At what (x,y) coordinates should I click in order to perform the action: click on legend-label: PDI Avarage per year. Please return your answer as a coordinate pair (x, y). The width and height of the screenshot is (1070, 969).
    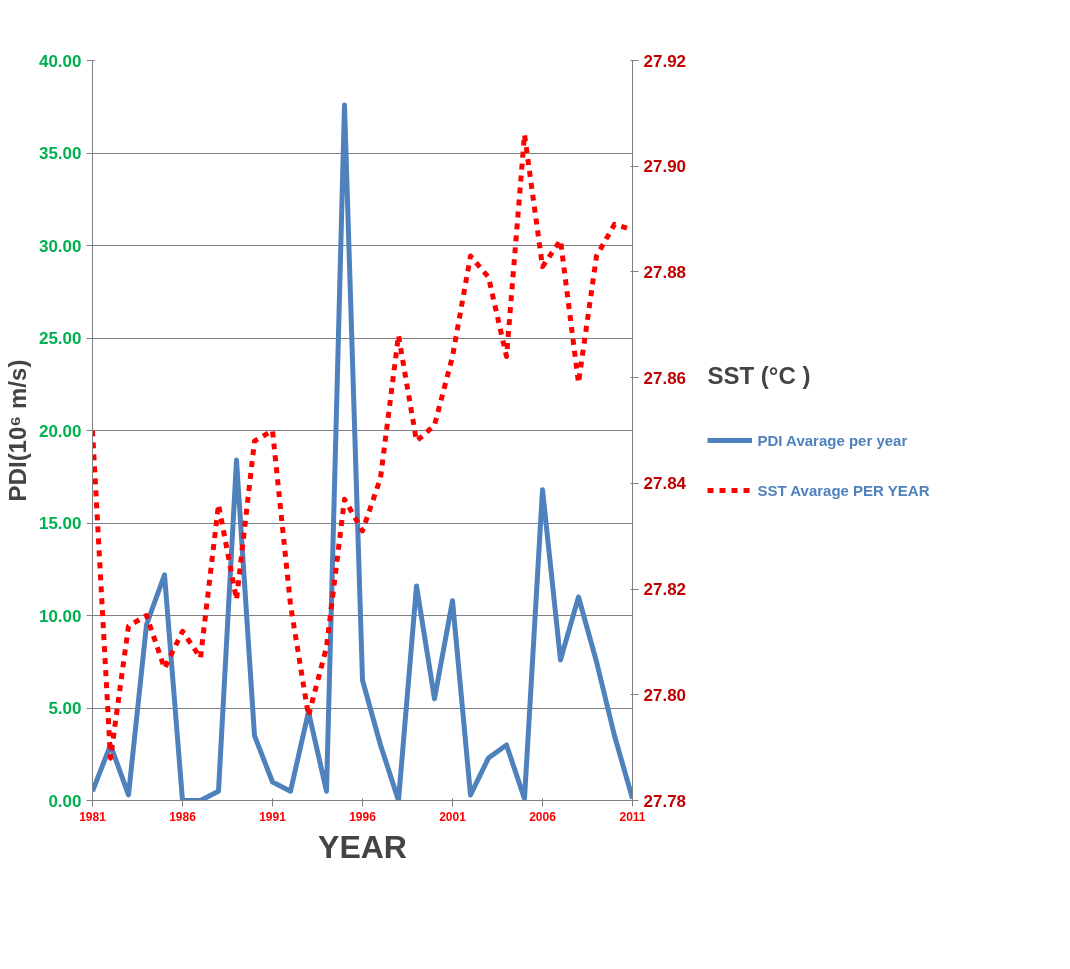
    Looking at the image, I should click on (832, 440).